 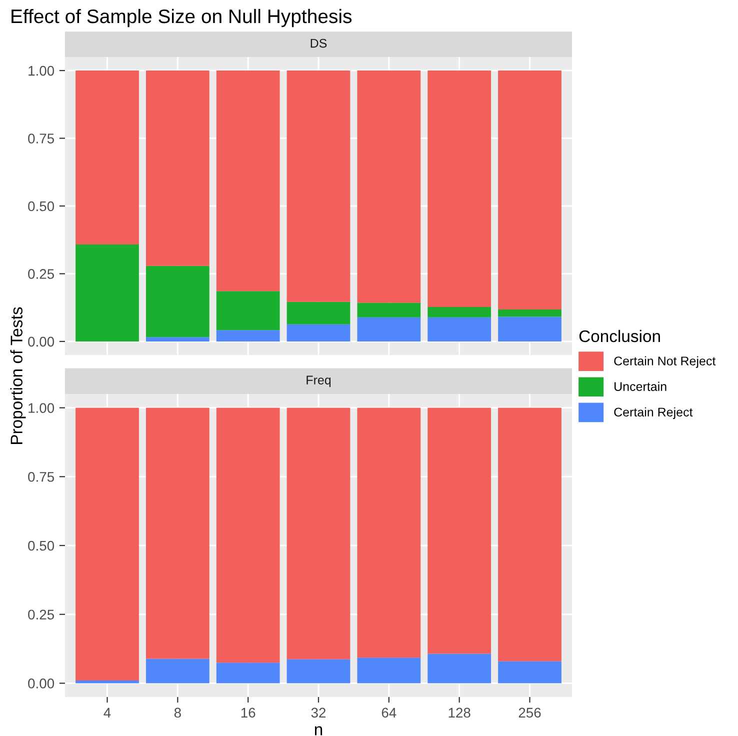 What do you see at coordinates (389, 713) in the screenshot?
I see `x-tick-label: 64` at bounding box center [389, 713].